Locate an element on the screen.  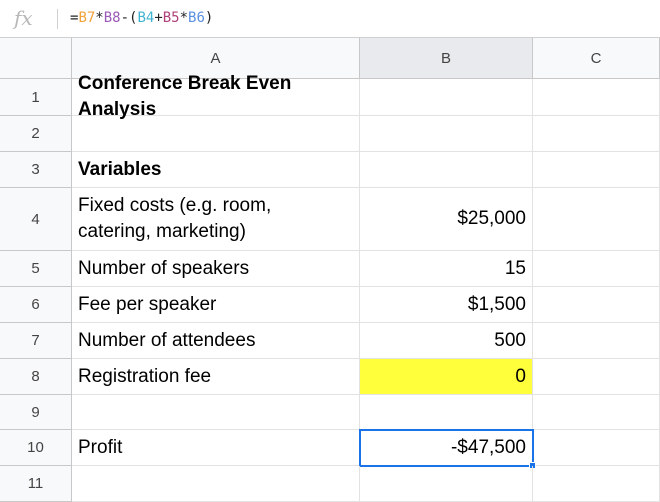
cell-a2 is located at coordinates (216, 134).